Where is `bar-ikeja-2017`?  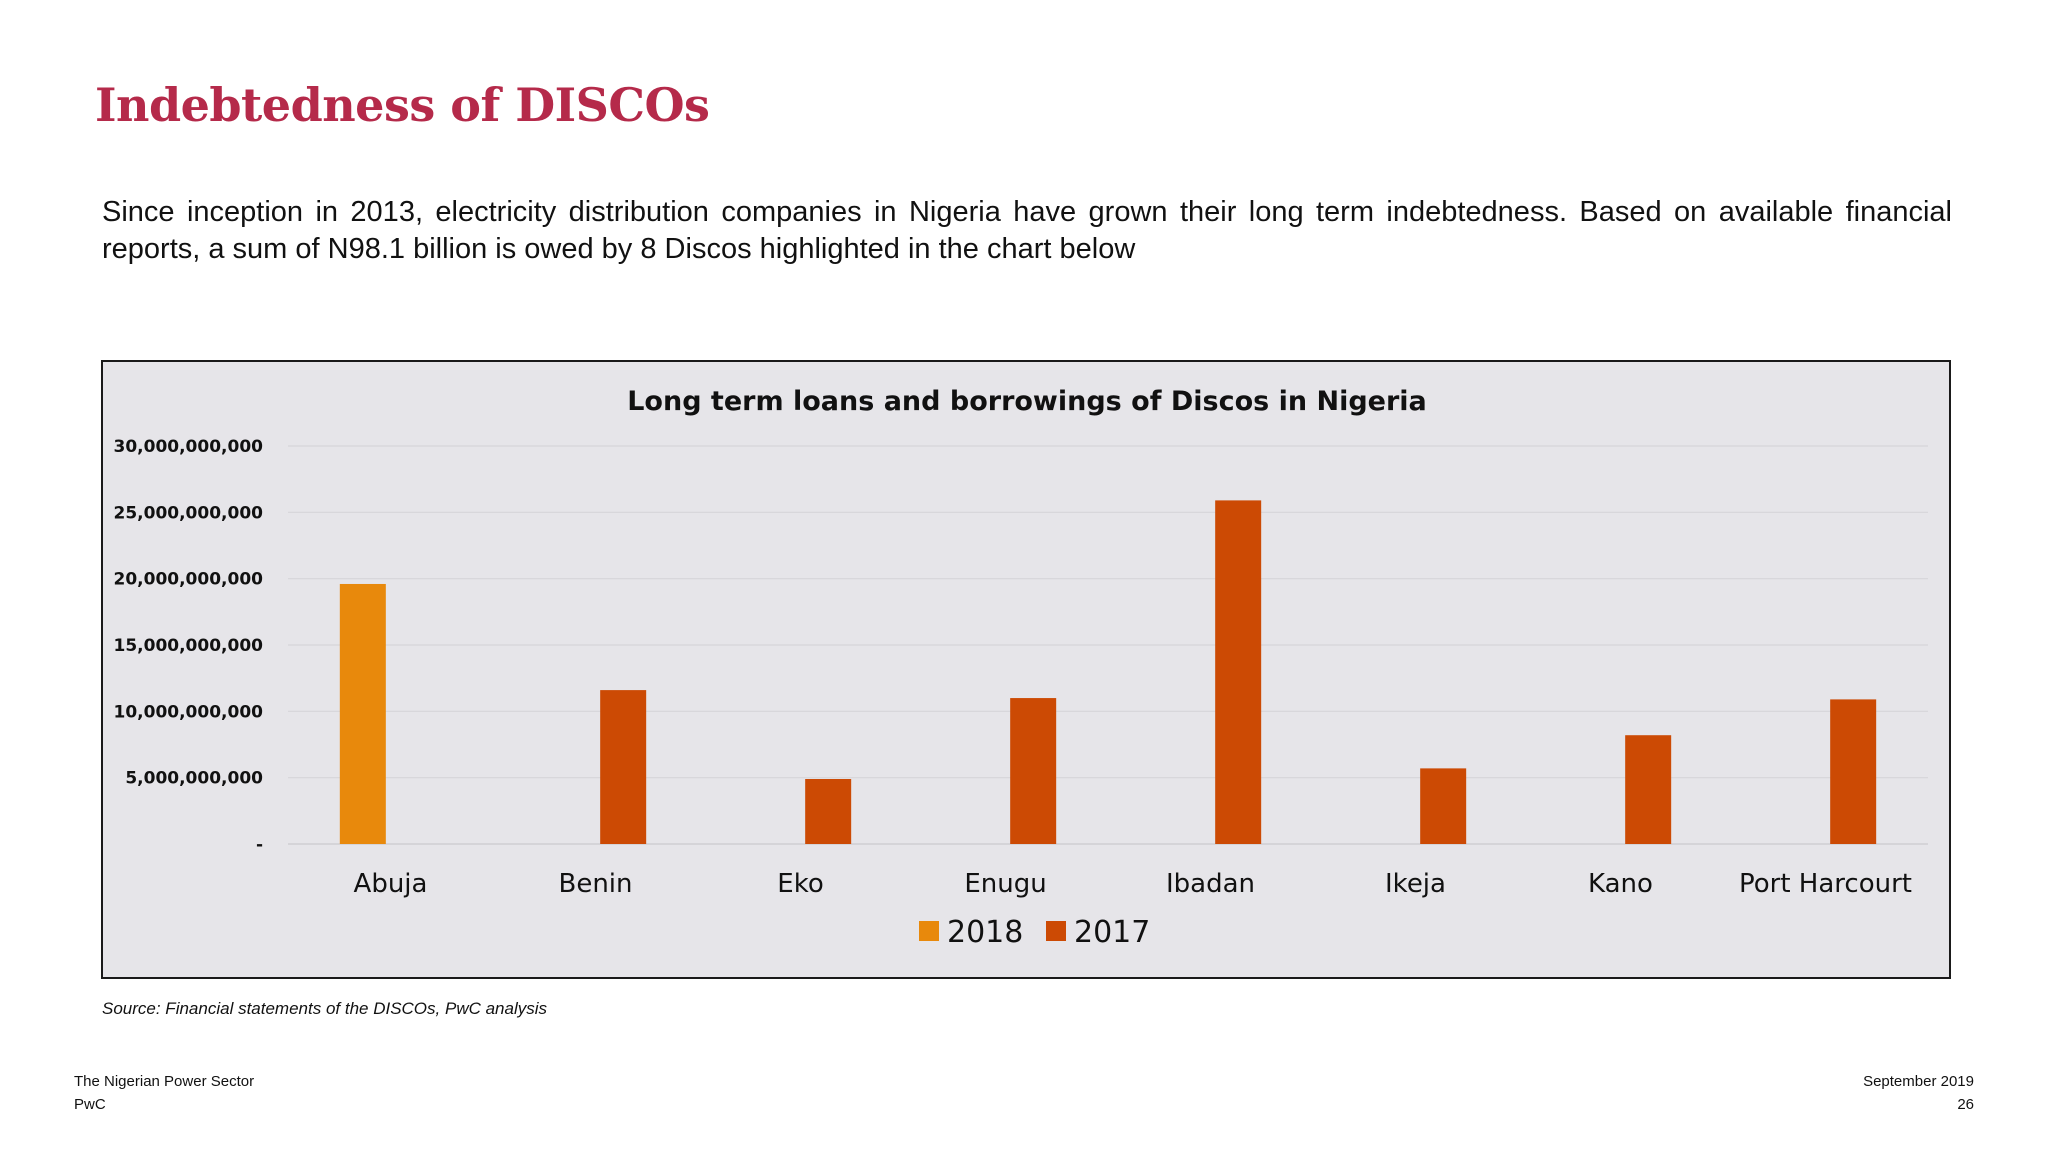 bar-ikeja-2017 is located at coordinates (1443, 806).